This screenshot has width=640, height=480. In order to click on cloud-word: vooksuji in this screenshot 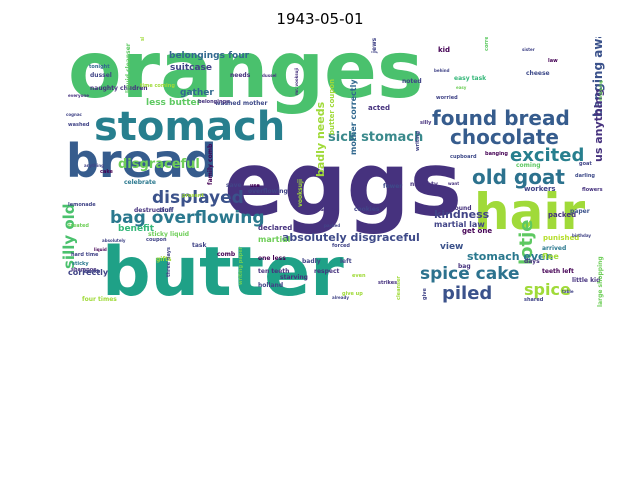, I will do `click(300, 193)`.